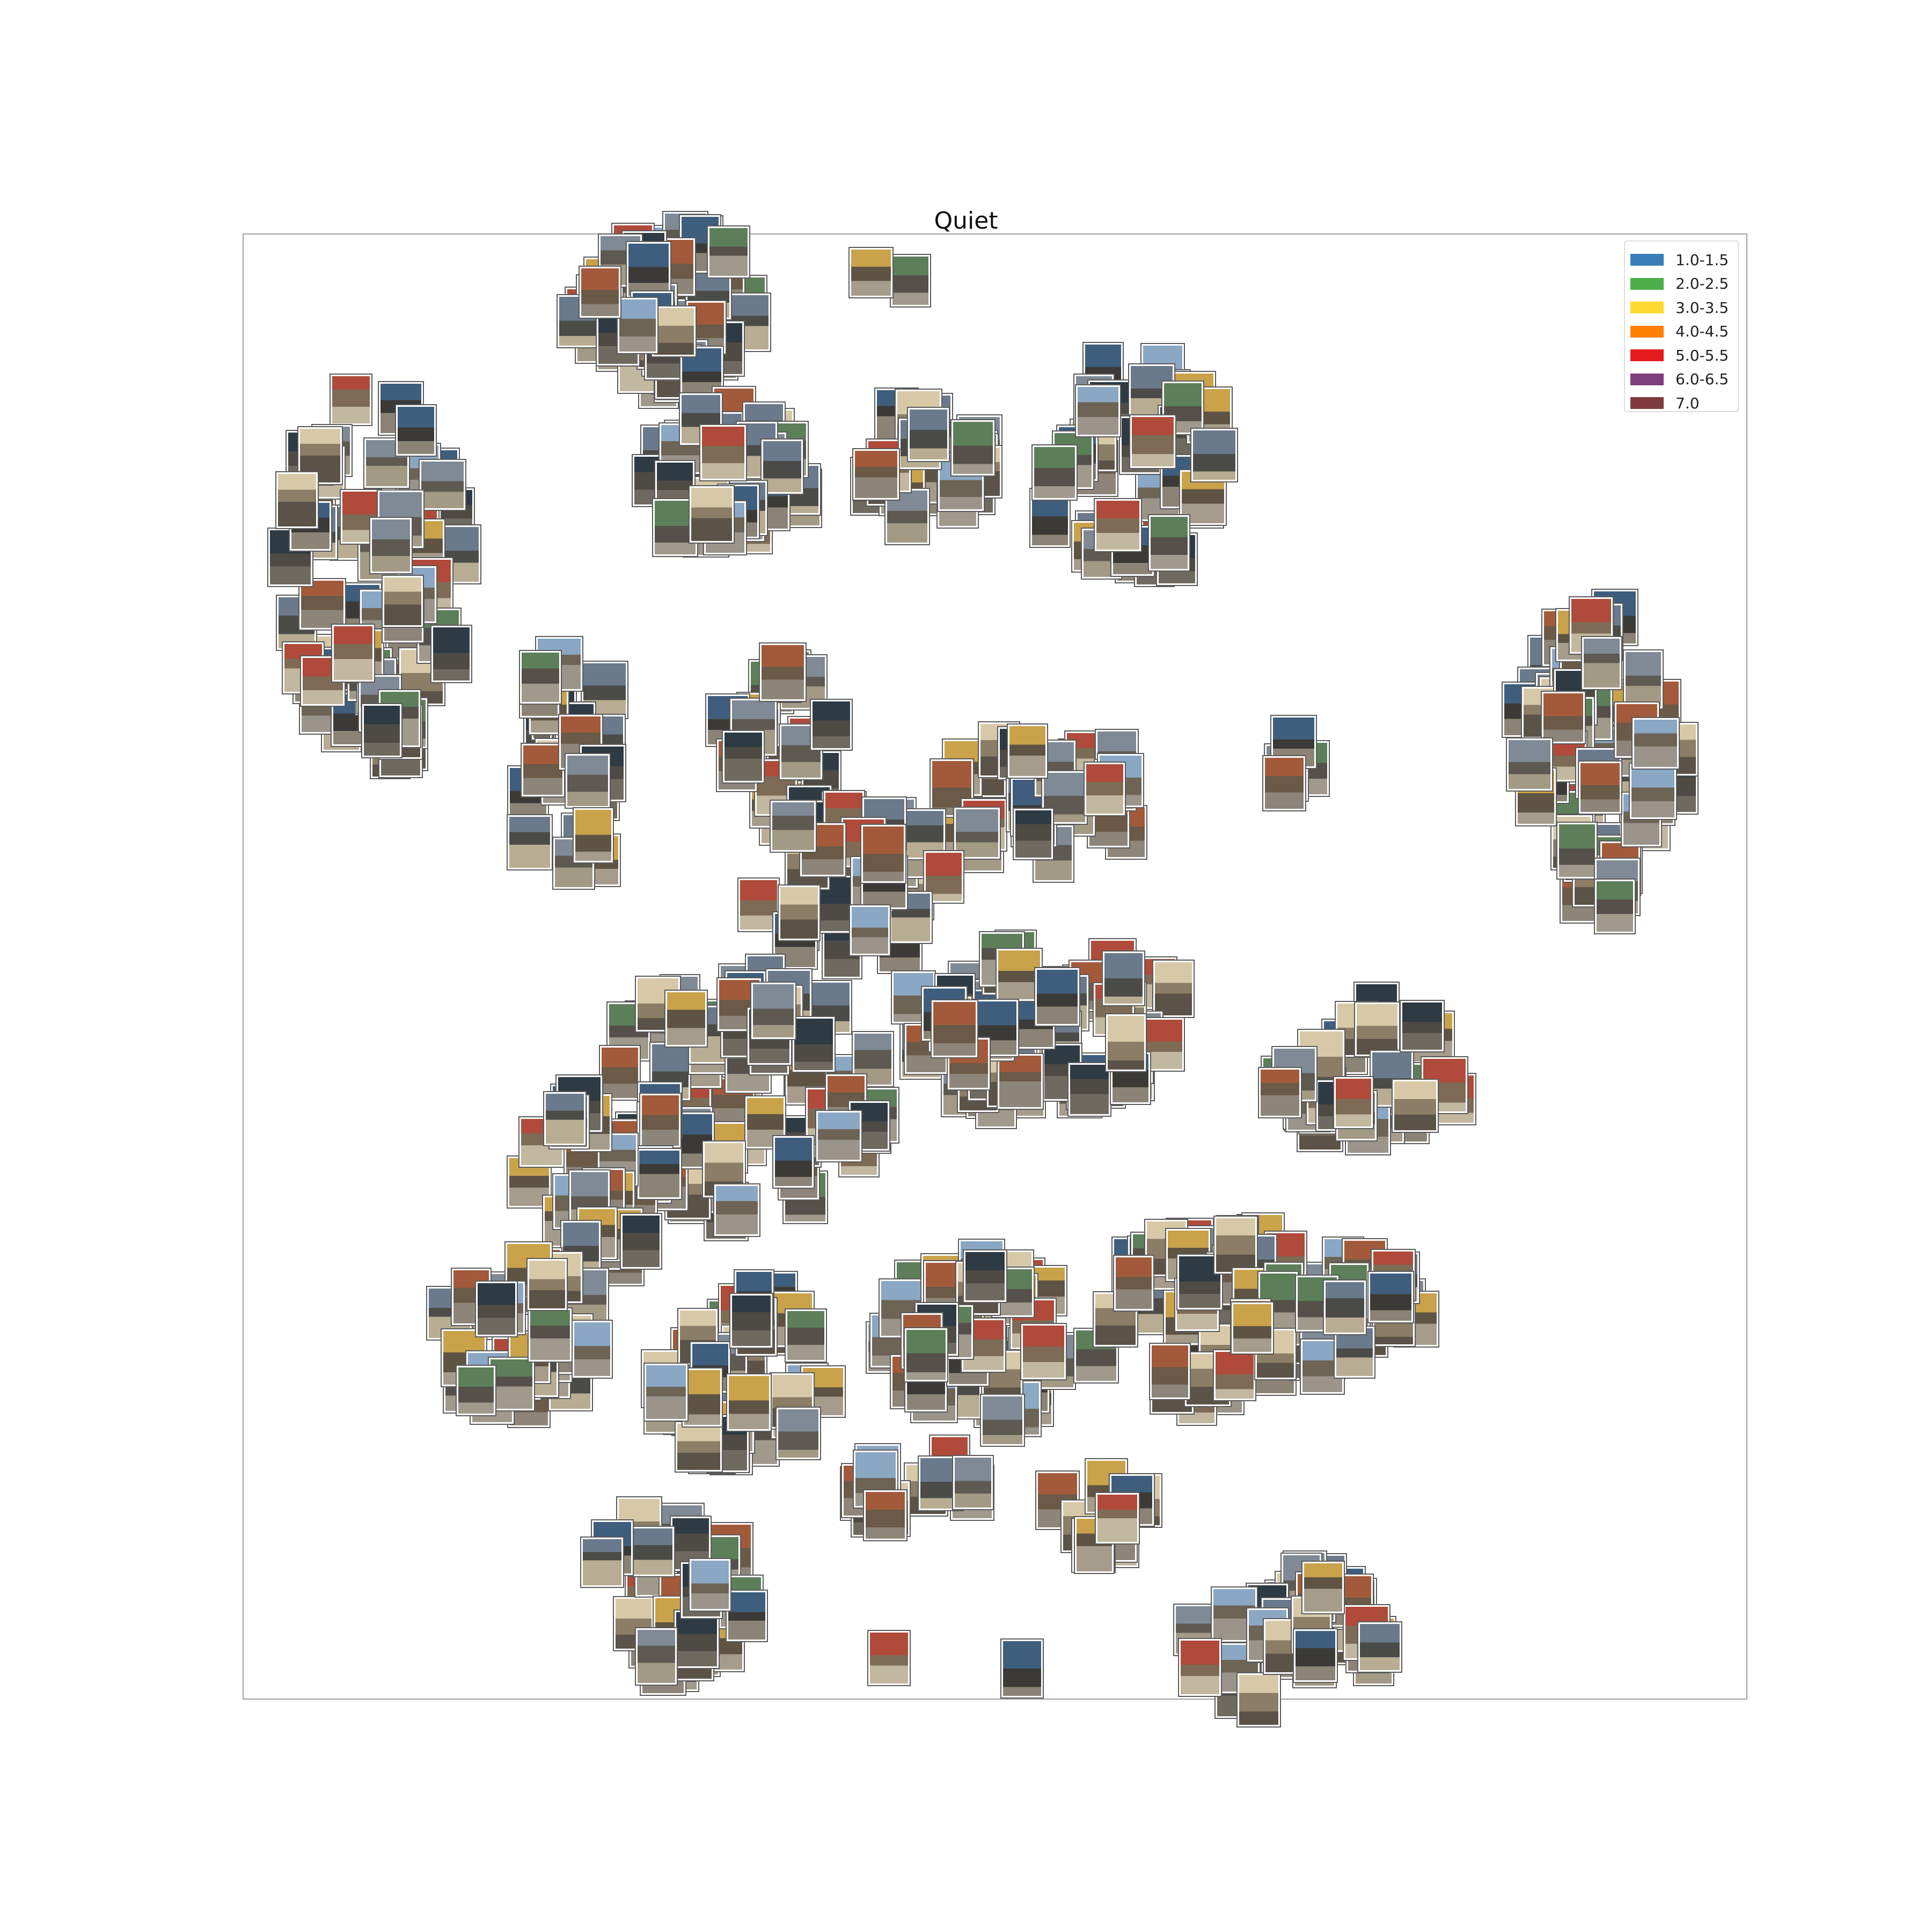  I want to click on legend-label: 6.0-6.5, so click(1702, 379).